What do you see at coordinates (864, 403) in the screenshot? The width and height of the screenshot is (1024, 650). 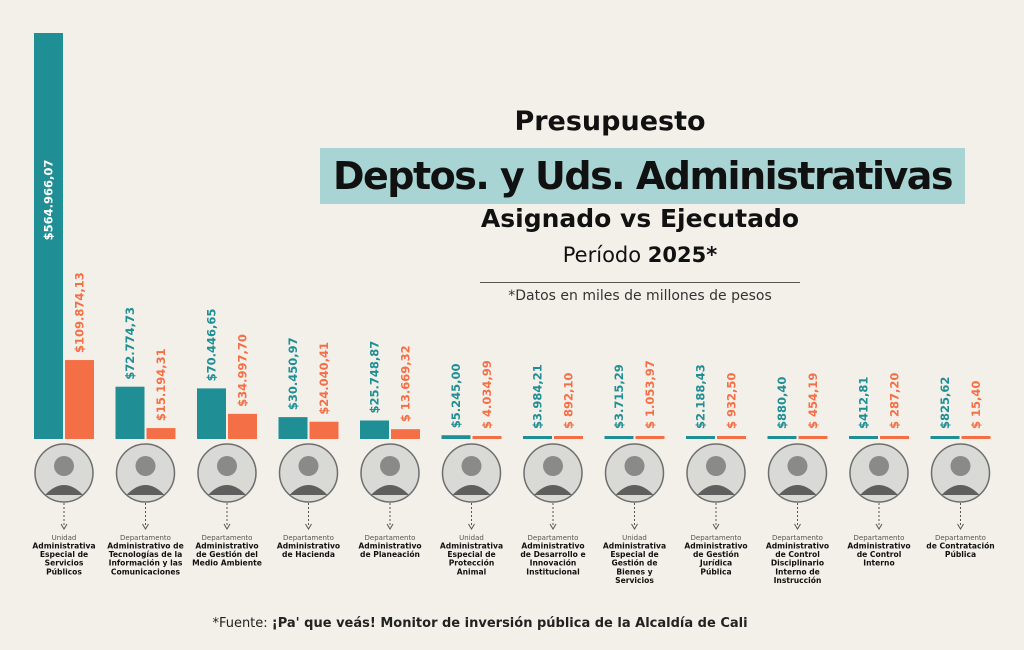 I see `data-label-asignado: $412,81` at bounding box center [864, 403].